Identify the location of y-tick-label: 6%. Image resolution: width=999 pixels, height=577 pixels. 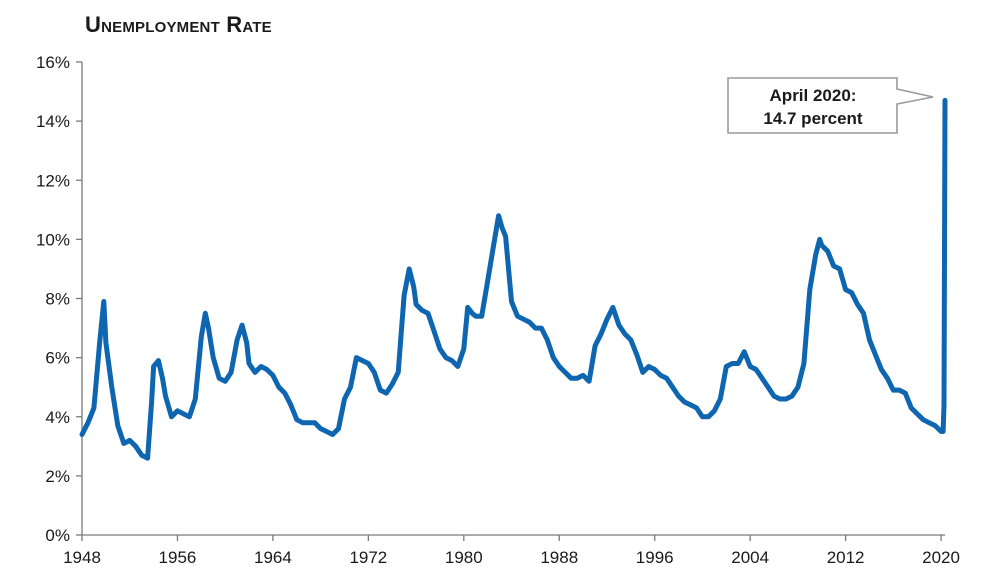
(57, 358).